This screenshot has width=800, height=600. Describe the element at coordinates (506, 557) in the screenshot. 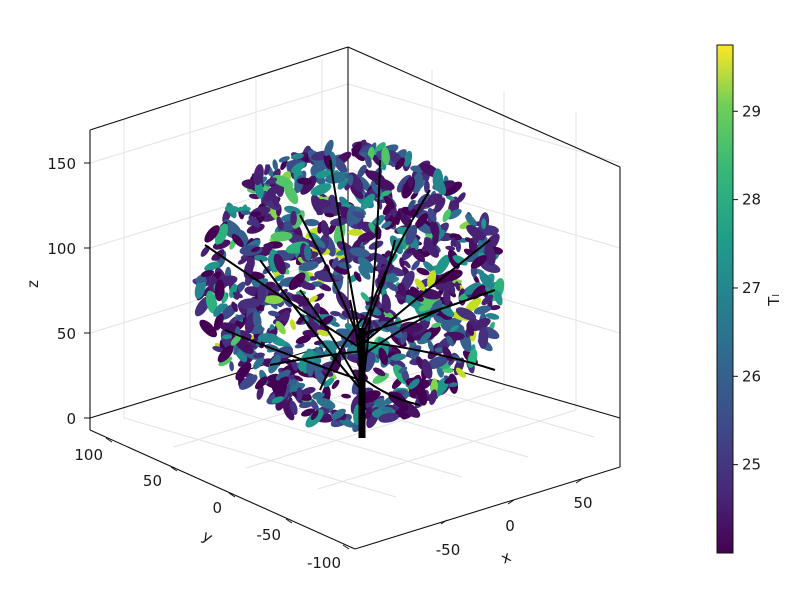

I see `x-axis-label: x` at that location.